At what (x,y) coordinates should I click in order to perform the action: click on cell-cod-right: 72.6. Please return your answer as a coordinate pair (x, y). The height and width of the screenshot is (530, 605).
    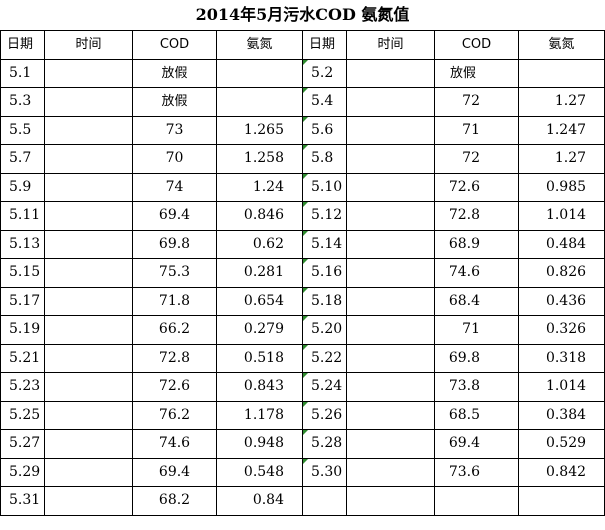
    Looking at the image, I should click on (476, 187).